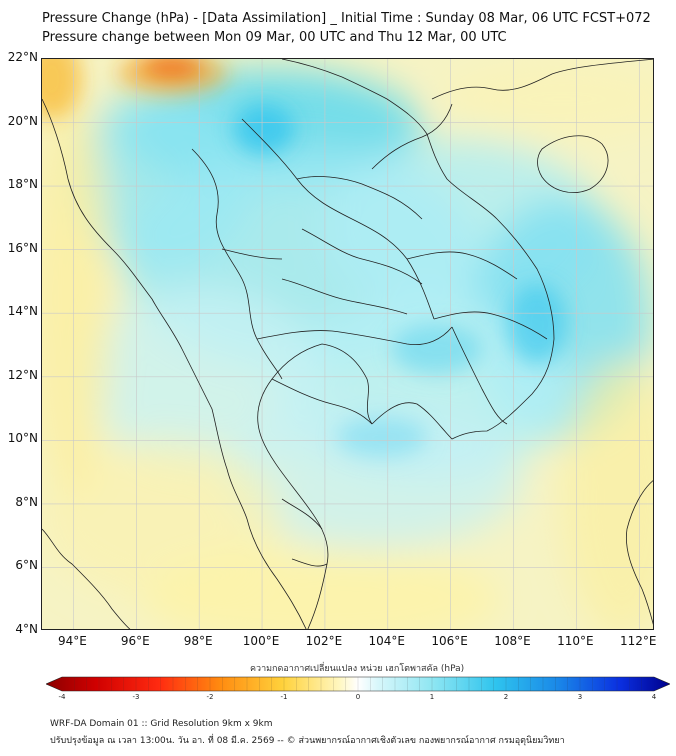  What do you see at coordinates (22, 120) in the screenshot?
I see `lat-tick-label: 20°N` at bounding box center [22, 120].